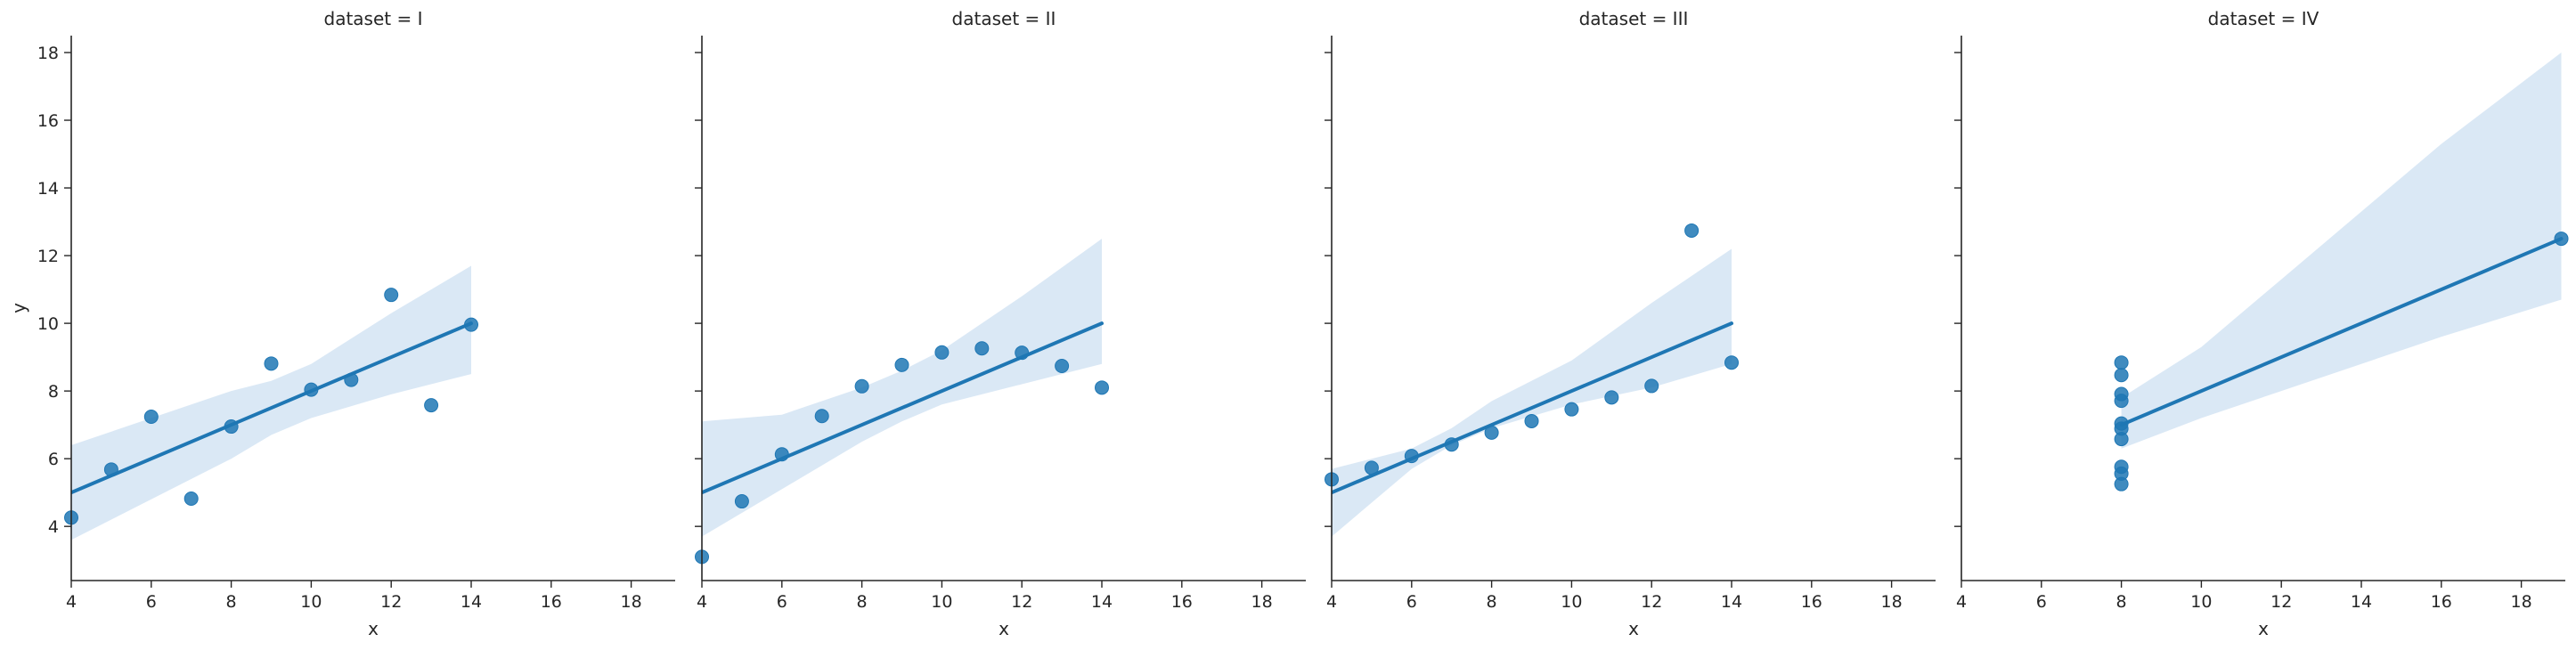 The width and height of the screenshot is (2576, 650). I want to click on panel-title: dataset = IV, so click(2264, 18).